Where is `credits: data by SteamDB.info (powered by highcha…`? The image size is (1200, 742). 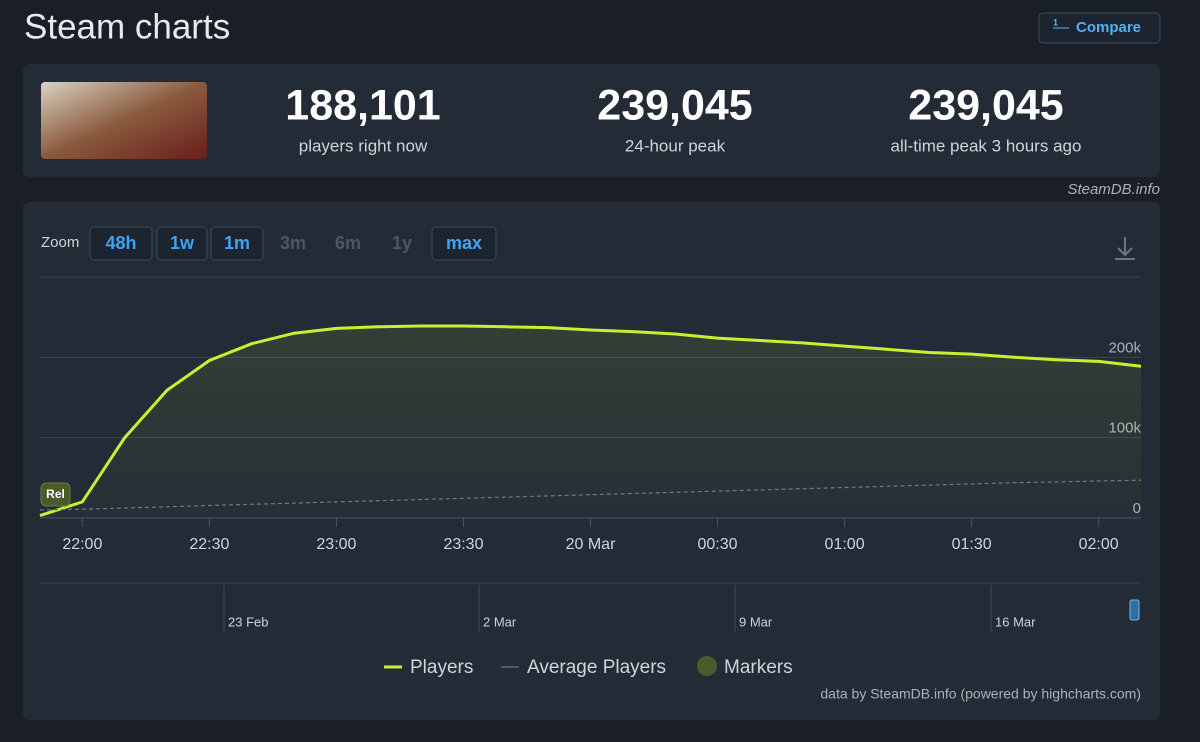
credits: data by SteamDB.info (powered by highcha… is located at coordinates (980, 694).